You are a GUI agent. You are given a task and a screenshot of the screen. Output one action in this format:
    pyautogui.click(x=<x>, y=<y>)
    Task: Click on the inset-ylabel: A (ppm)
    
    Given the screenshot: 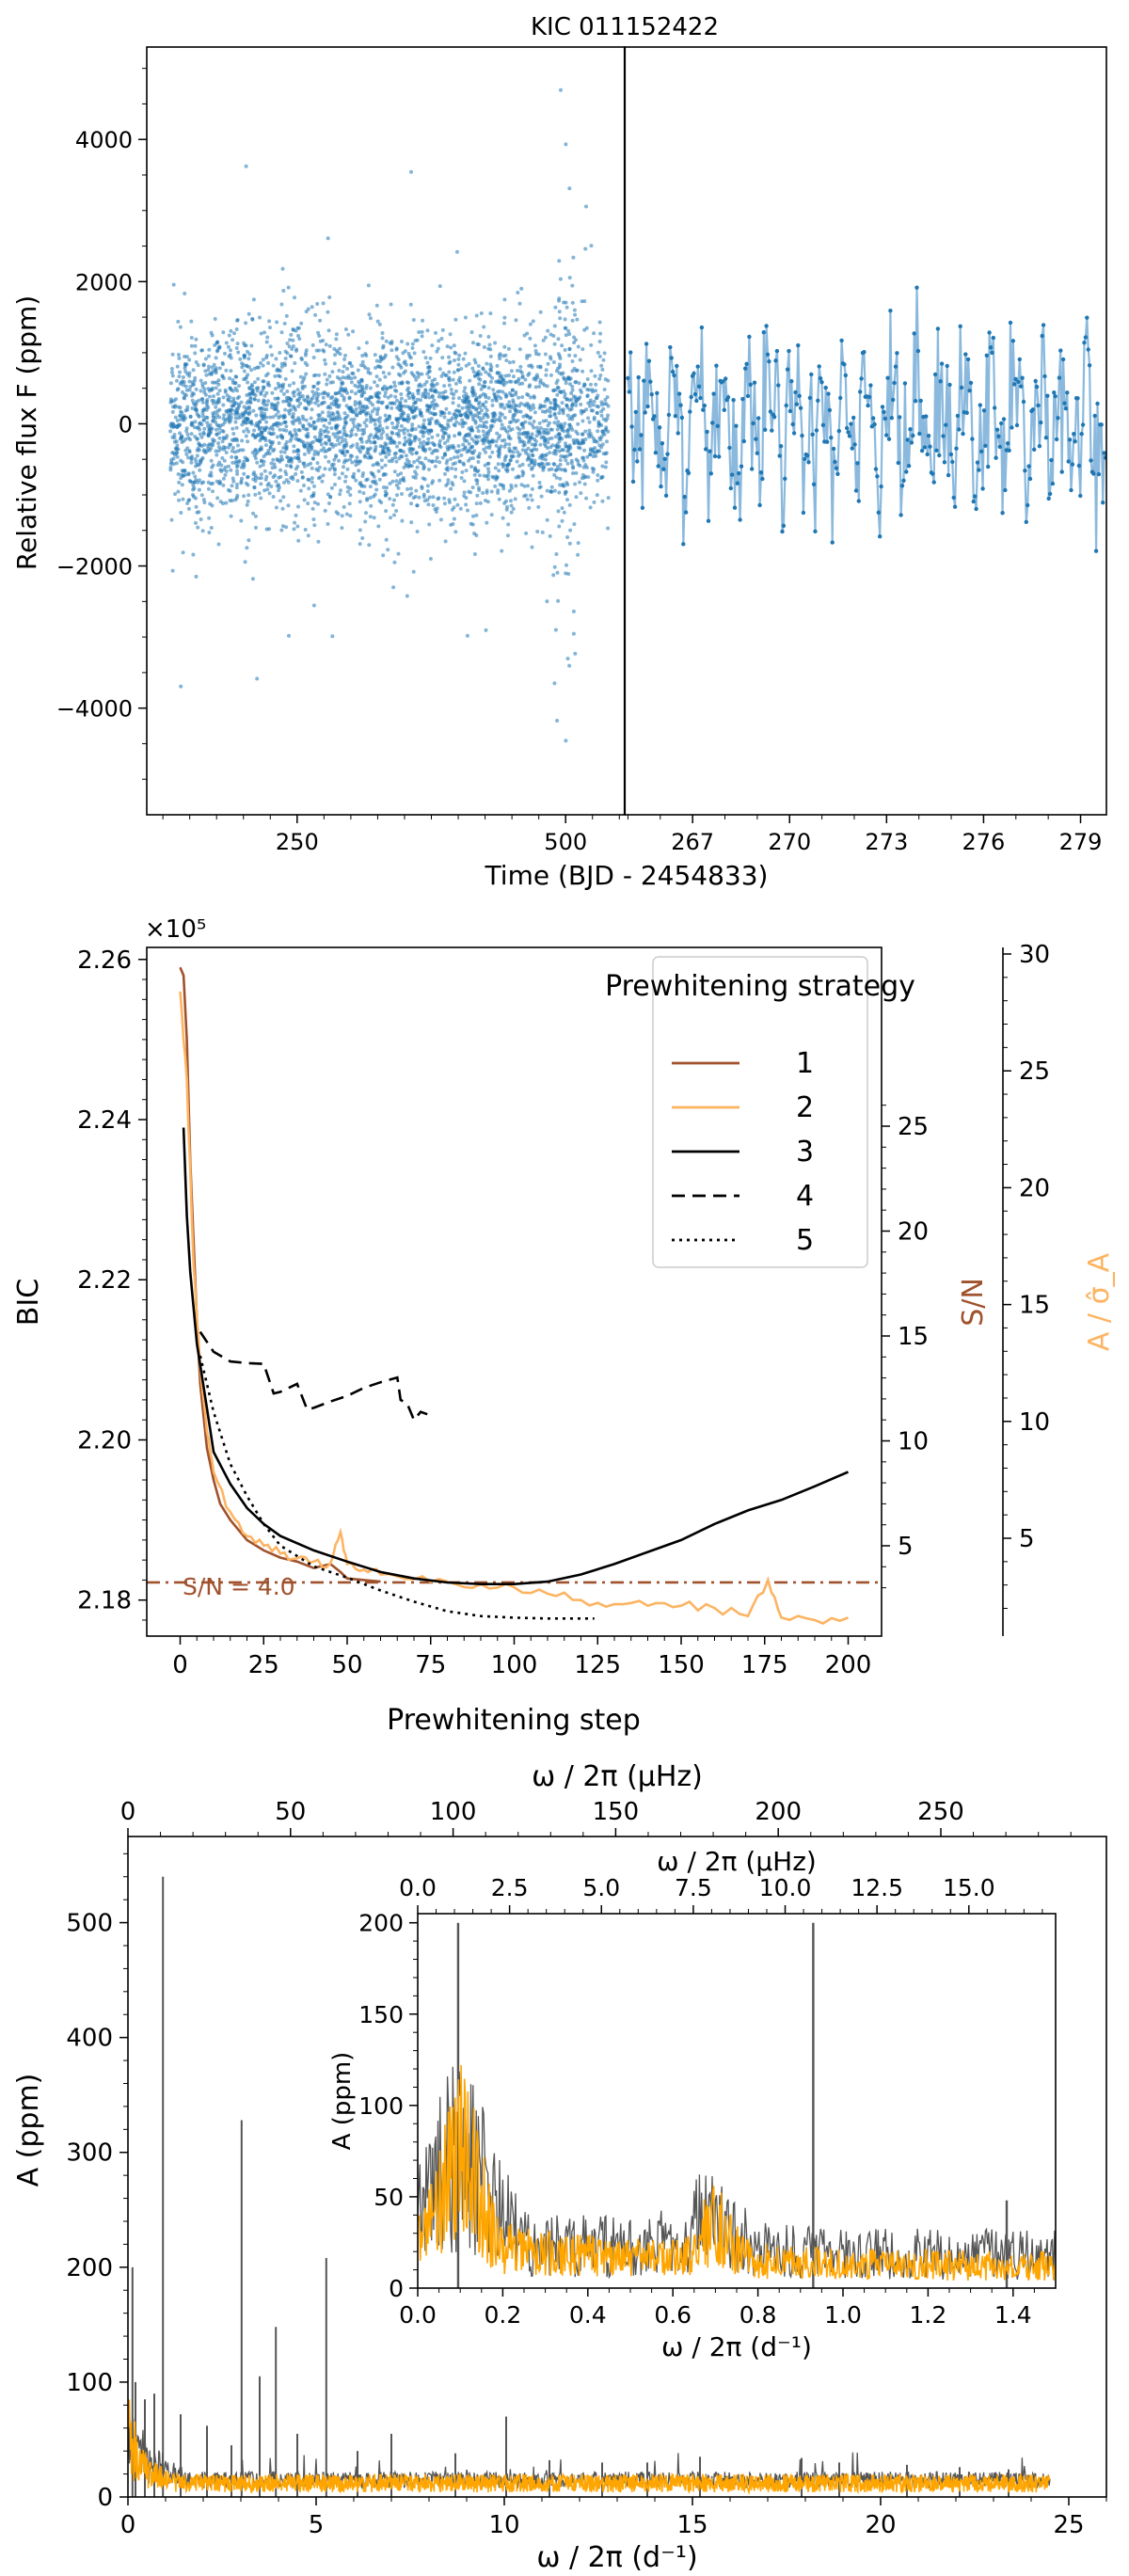 What is the action you would take?
    pyautogui.click(x=342, y=2101)
    